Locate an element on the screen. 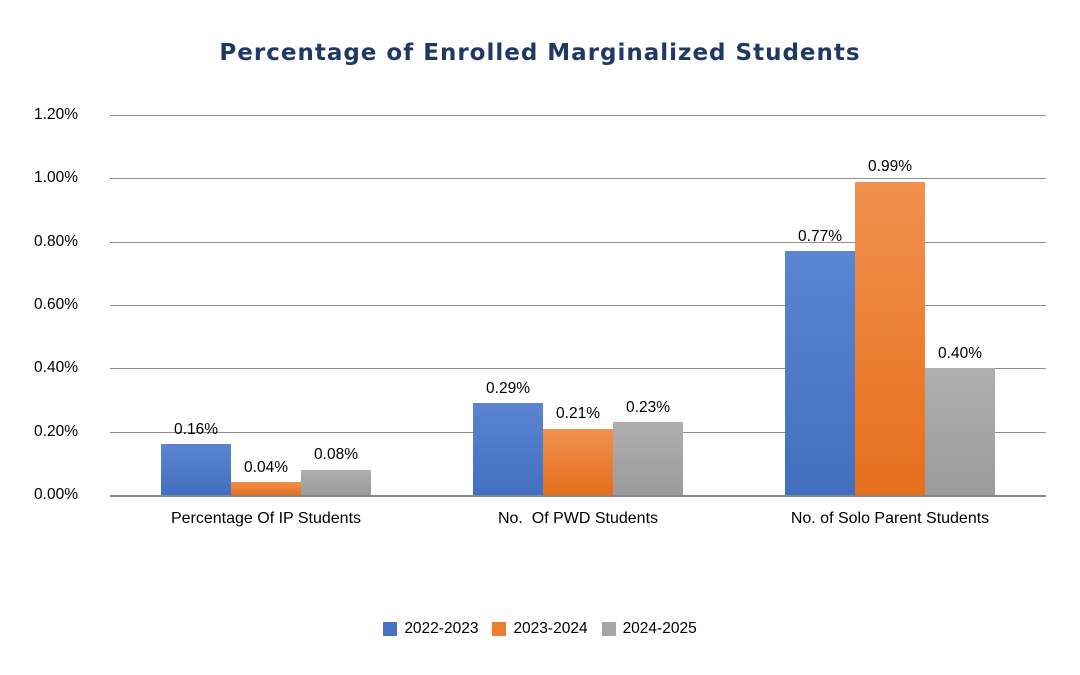 The height and width of the screenshot is (675, 1080). x-axis-category-label: No. of Solo Parent Students is located at coordinates (890, 518).